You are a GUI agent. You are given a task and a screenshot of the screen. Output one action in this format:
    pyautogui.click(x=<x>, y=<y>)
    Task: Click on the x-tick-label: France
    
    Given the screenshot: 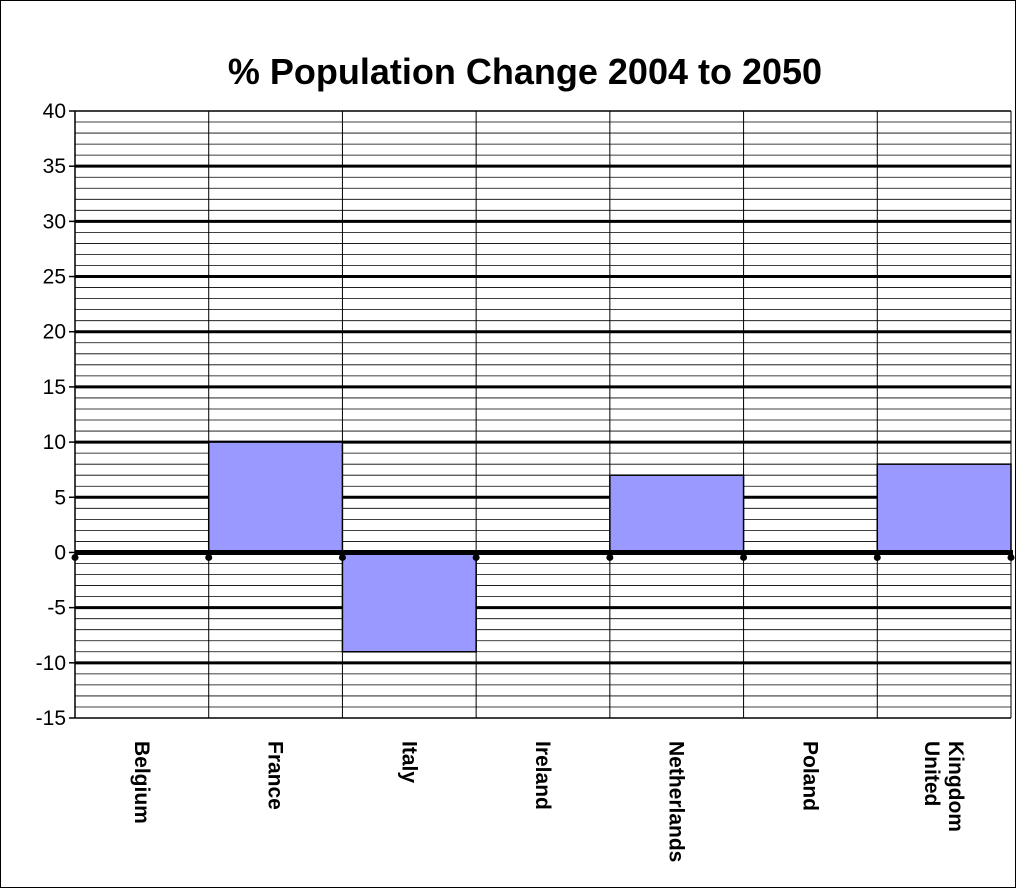 What is the action you would take?
    pyautogui.click(x=275, y=775)
    